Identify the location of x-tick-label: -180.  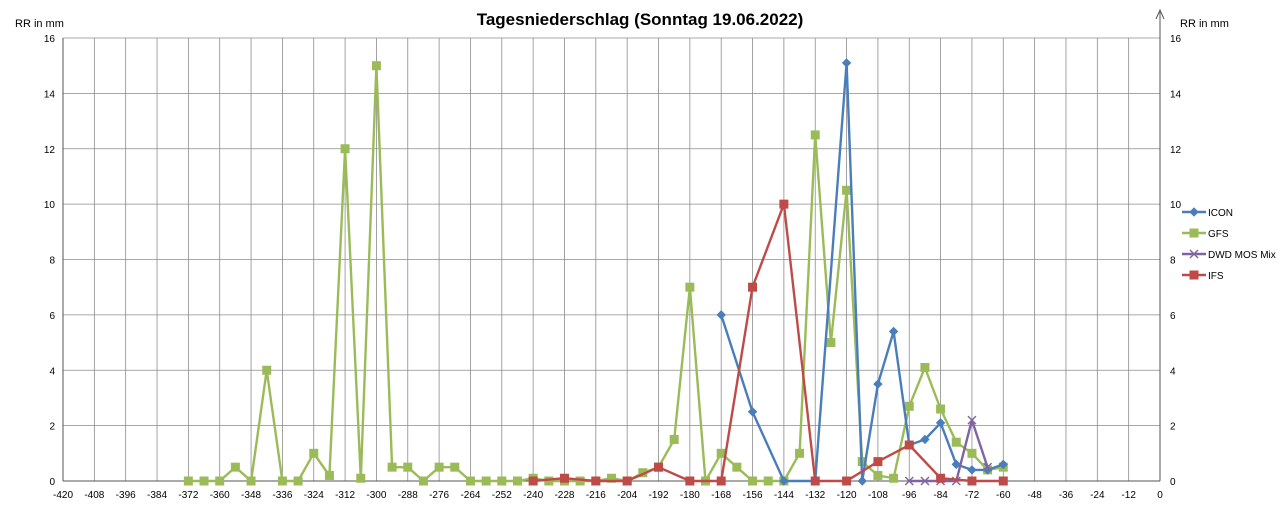
(690, 495).